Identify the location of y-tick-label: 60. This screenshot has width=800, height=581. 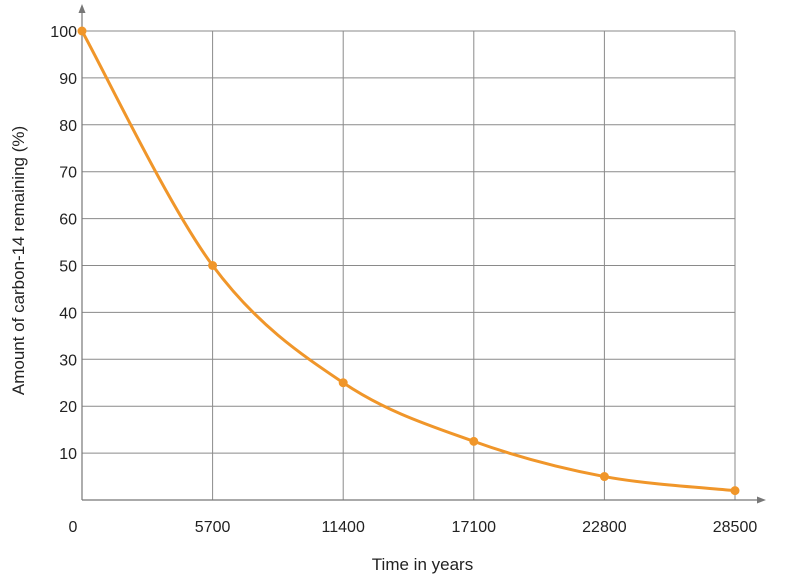
(68, 220).